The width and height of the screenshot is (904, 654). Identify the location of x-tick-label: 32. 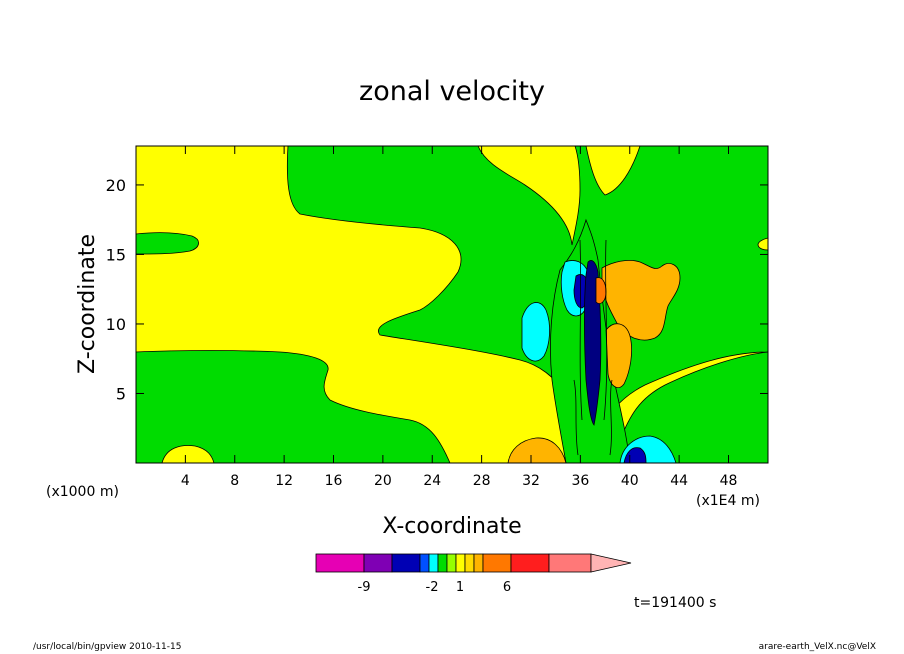
(531, 481).